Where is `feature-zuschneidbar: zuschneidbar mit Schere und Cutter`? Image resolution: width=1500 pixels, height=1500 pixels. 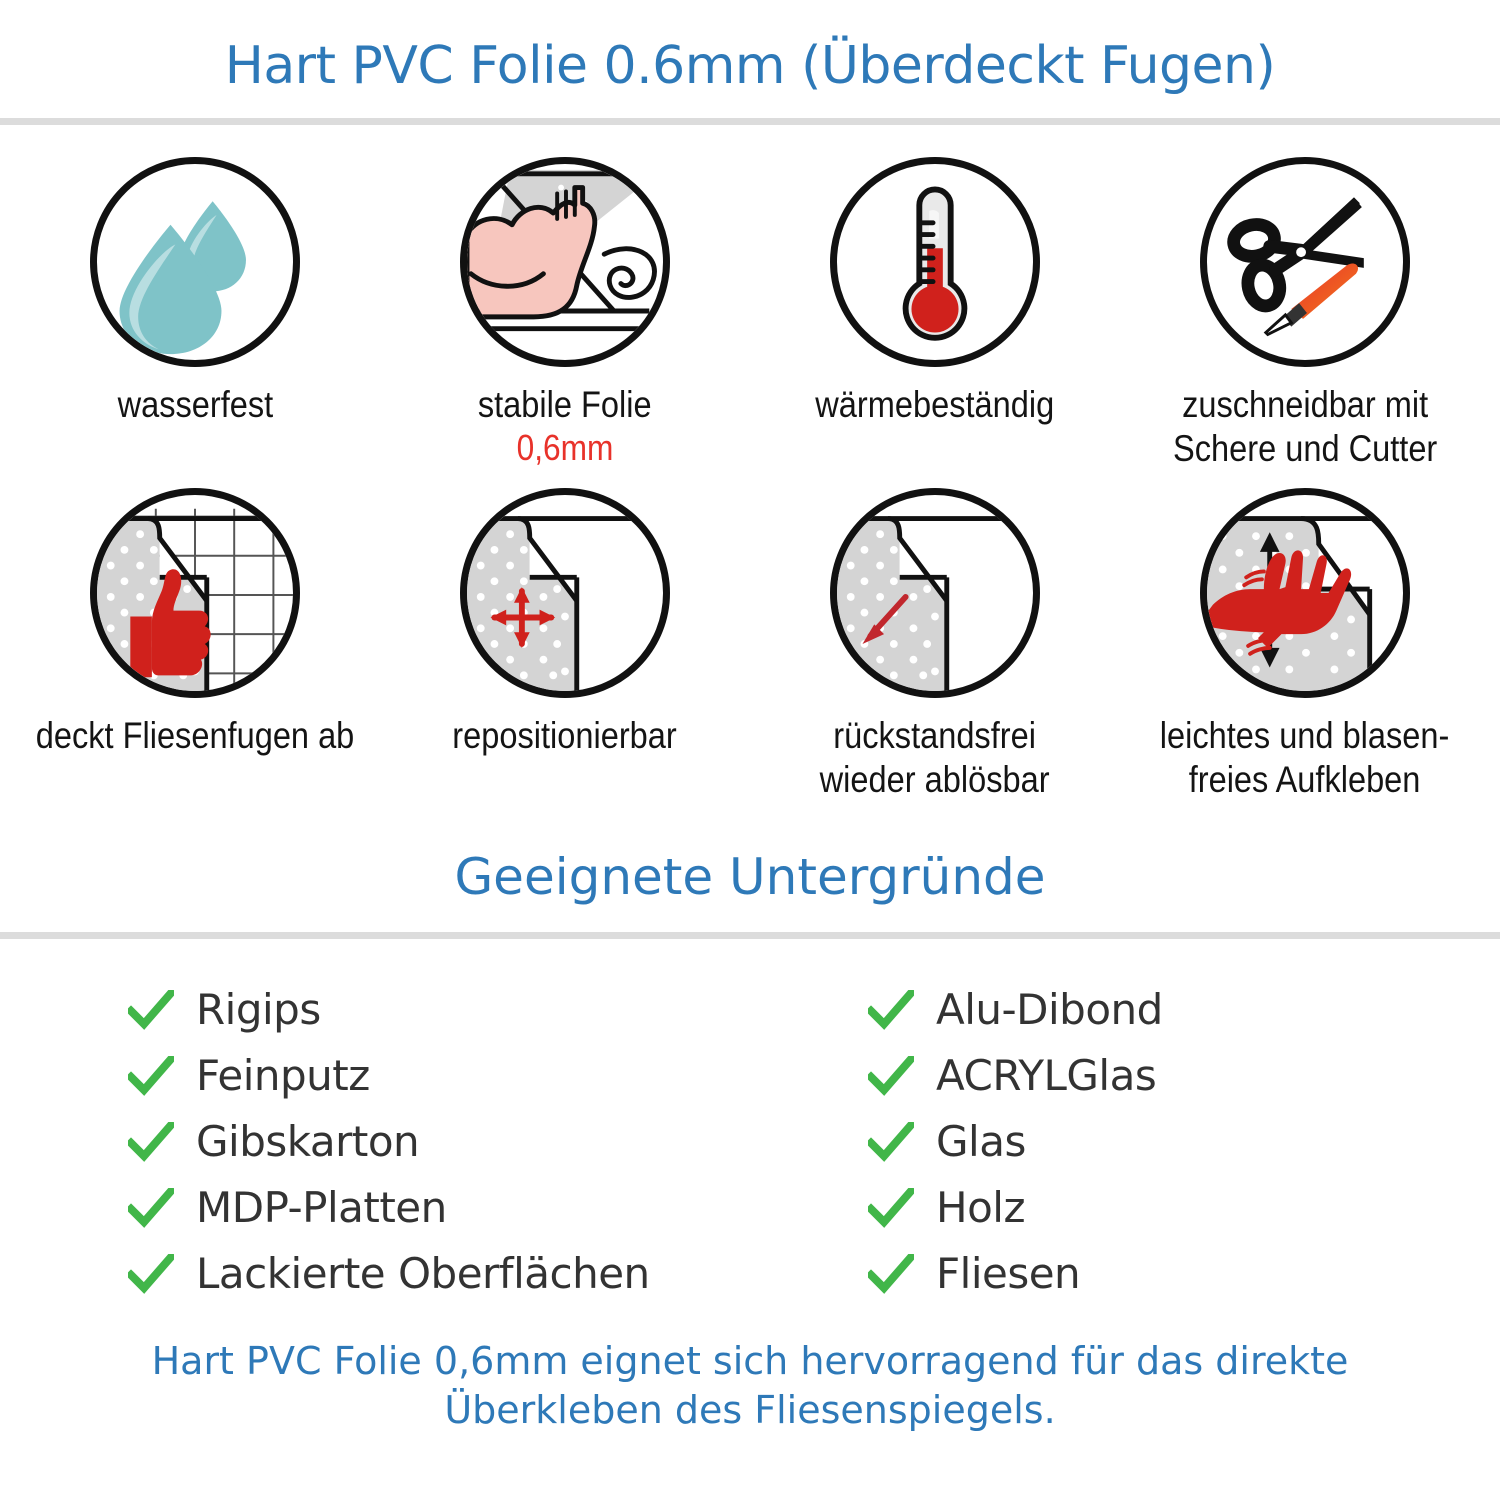
feature-zuschneidbar: zuschneidbar mit Schere und Cutter is located at coordinates (1305, 313).